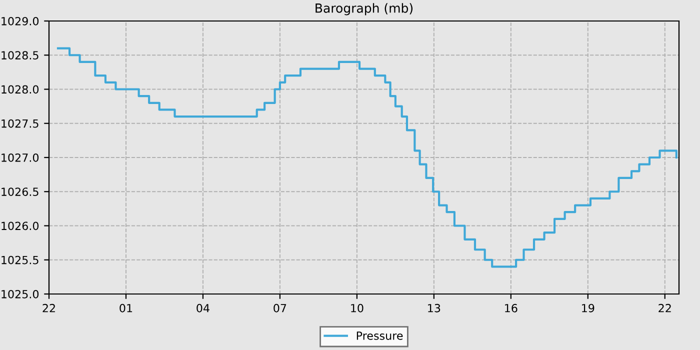  What do you see at coordinates (20, 294) in the screenshot?
I see `y-tick-label: 1025.0` at bounding box center [20, 294].